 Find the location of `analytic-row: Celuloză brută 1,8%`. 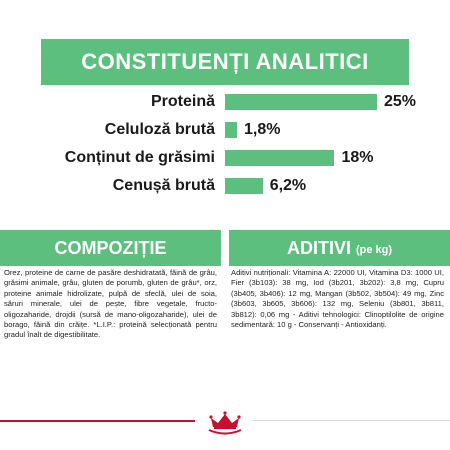

analytic-row: Celuloză brută 1,8% is located at coordinates (225, 130).